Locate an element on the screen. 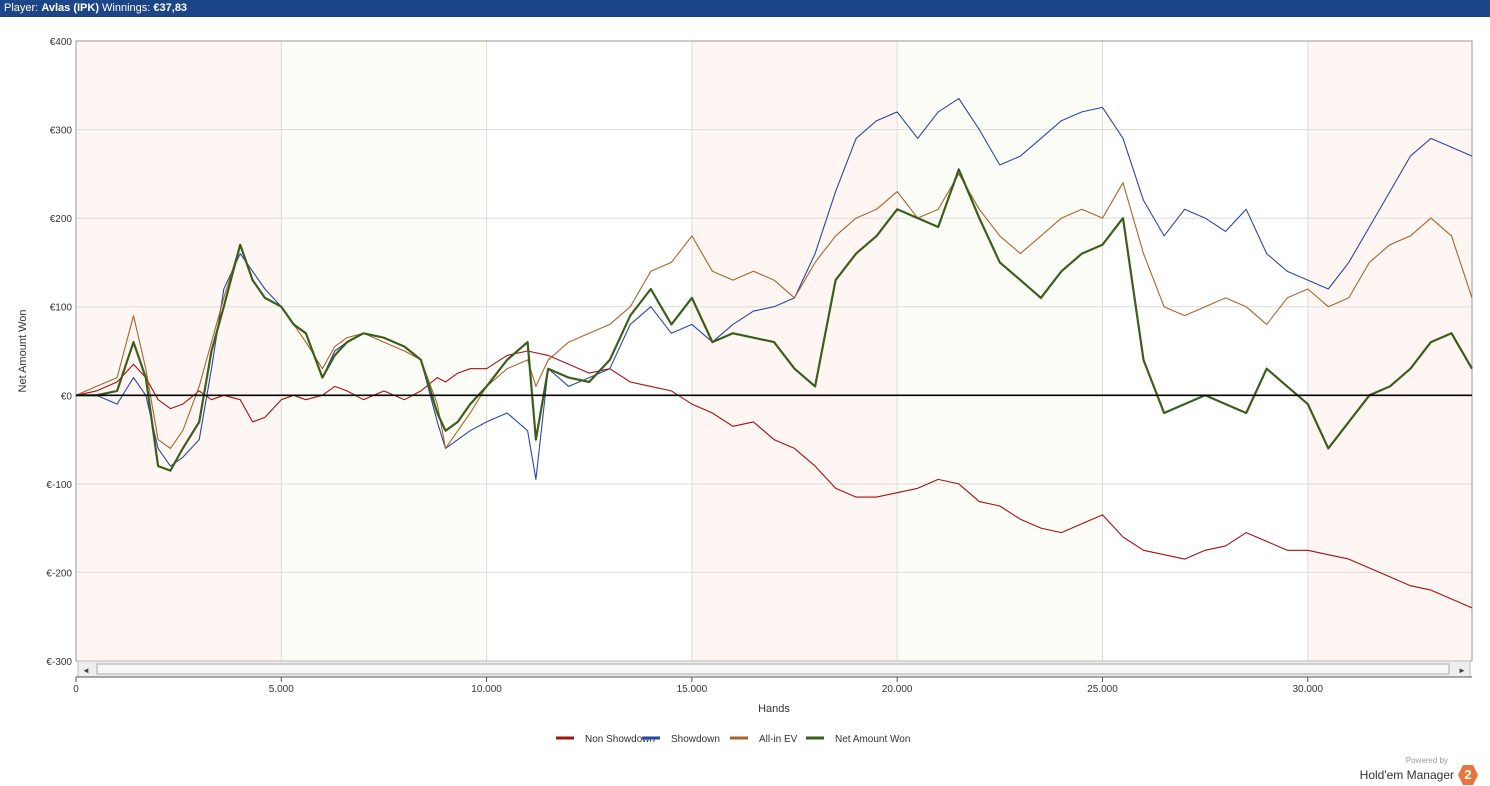  y-tick-label: €-200 is located at coordinates (59, 573).